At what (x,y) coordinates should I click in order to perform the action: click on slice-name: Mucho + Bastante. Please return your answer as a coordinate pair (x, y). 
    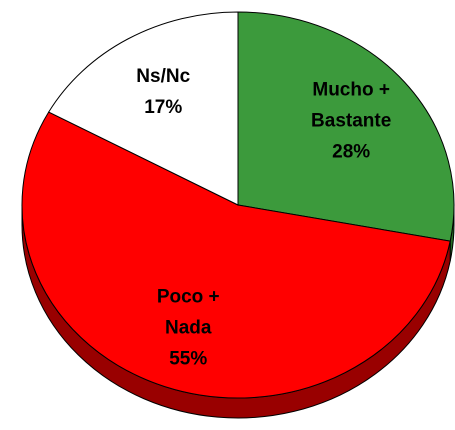
    Looking at the image, I should click on (351, 105).